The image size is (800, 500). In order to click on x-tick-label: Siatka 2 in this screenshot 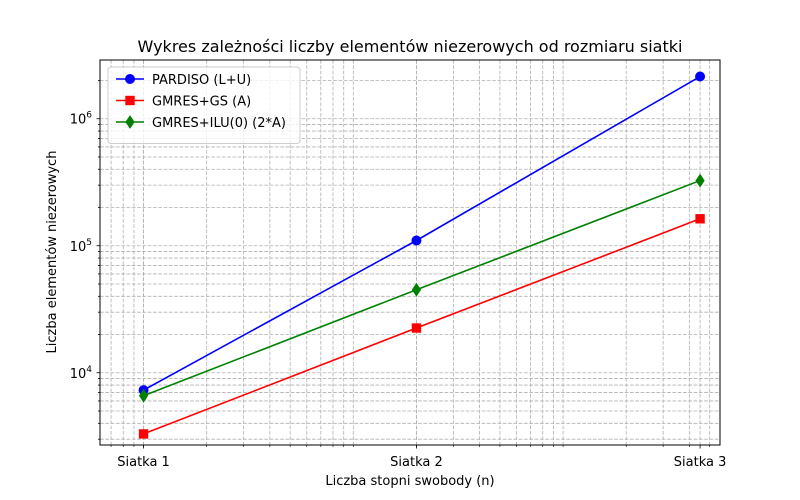, I will do `click(416, 462)`.